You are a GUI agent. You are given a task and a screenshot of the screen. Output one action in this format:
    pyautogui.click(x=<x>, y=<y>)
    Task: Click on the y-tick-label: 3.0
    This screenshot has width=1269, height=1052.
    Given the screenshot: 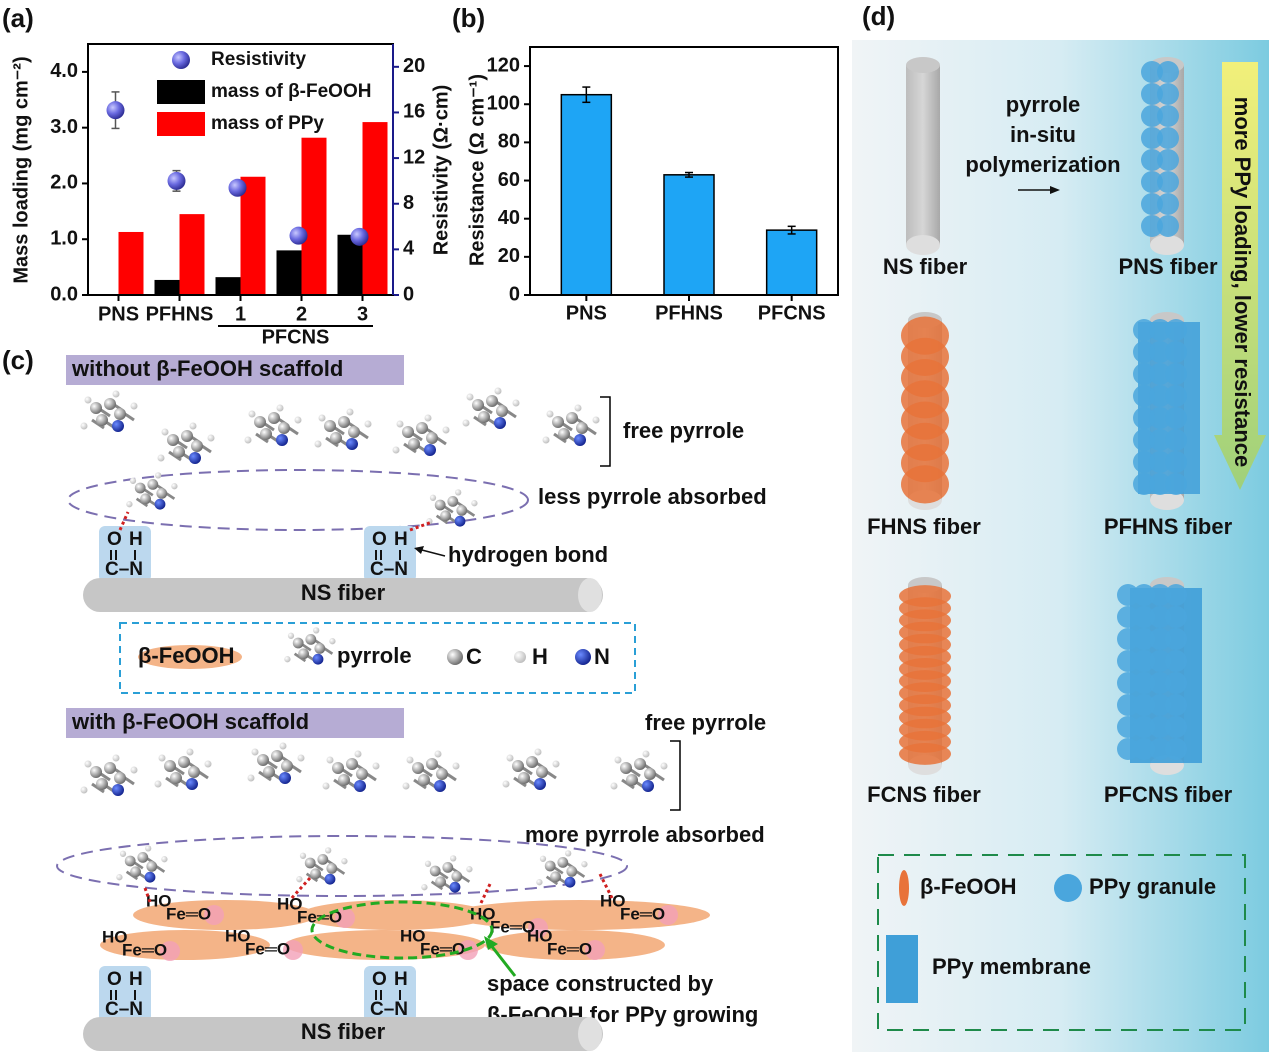 What is the action you would take?
    pyautogui.click(x=64, y=127)
    